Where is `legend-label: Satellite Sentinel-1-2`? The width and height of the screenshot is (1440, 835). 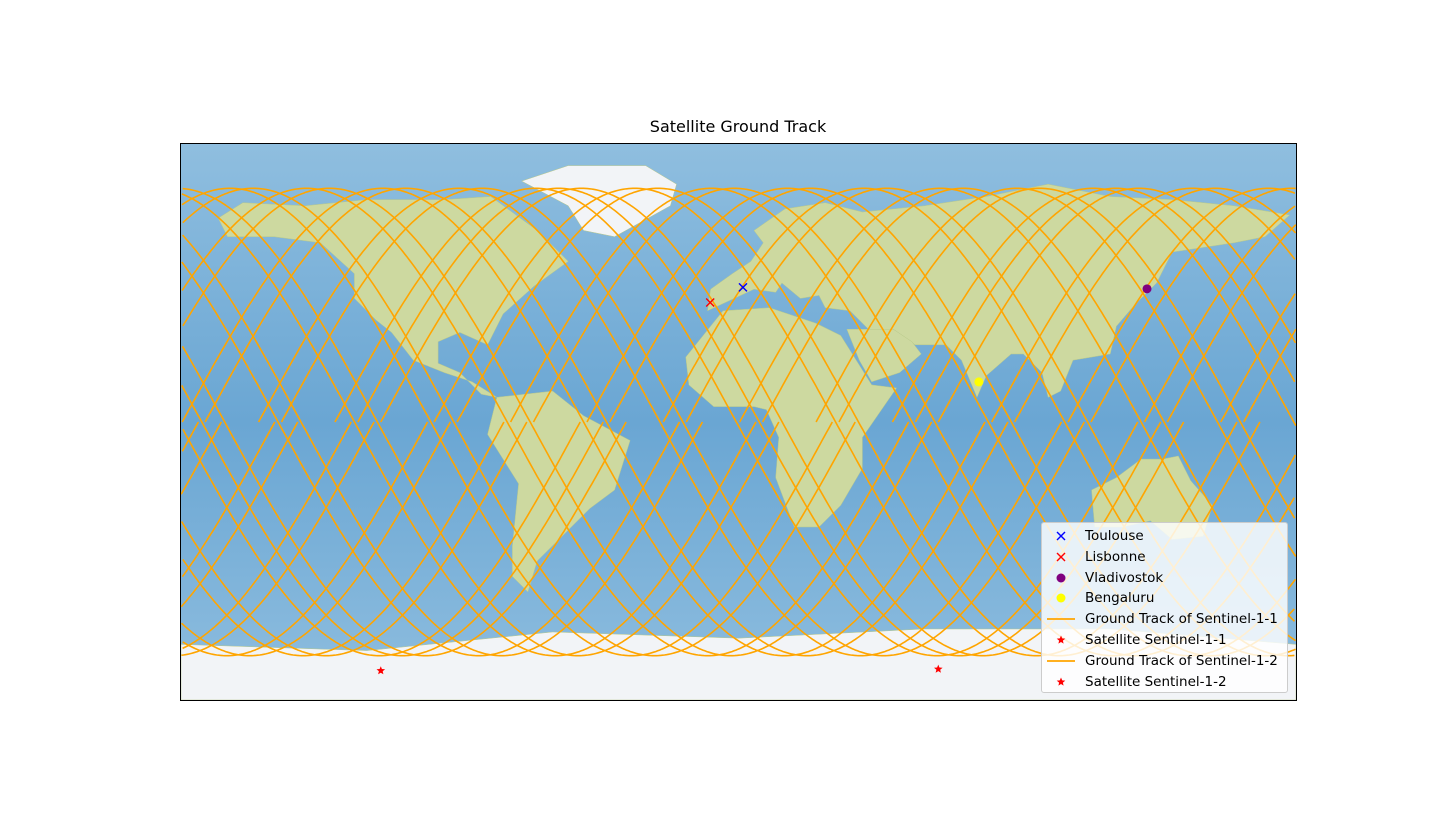
legend-label: Satellite Sentinel-1-2 is located at coordinates (1156, 681).